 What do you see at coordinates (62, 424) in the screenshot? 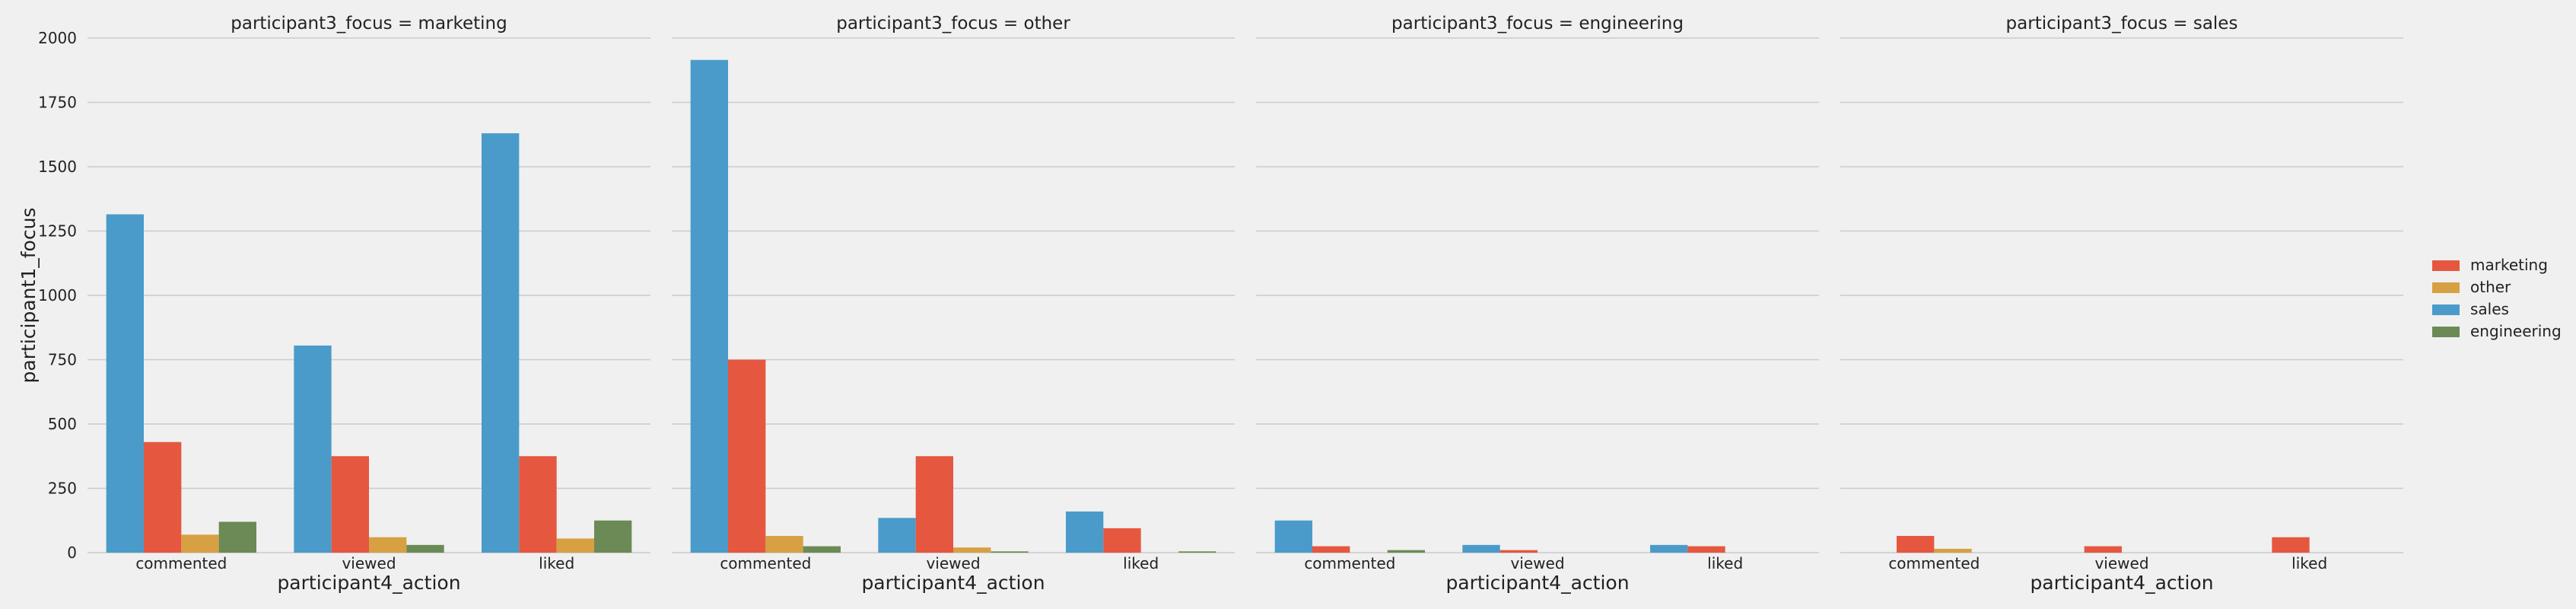
I see `y-tick-label: 500` at bounding box center [62, 424].